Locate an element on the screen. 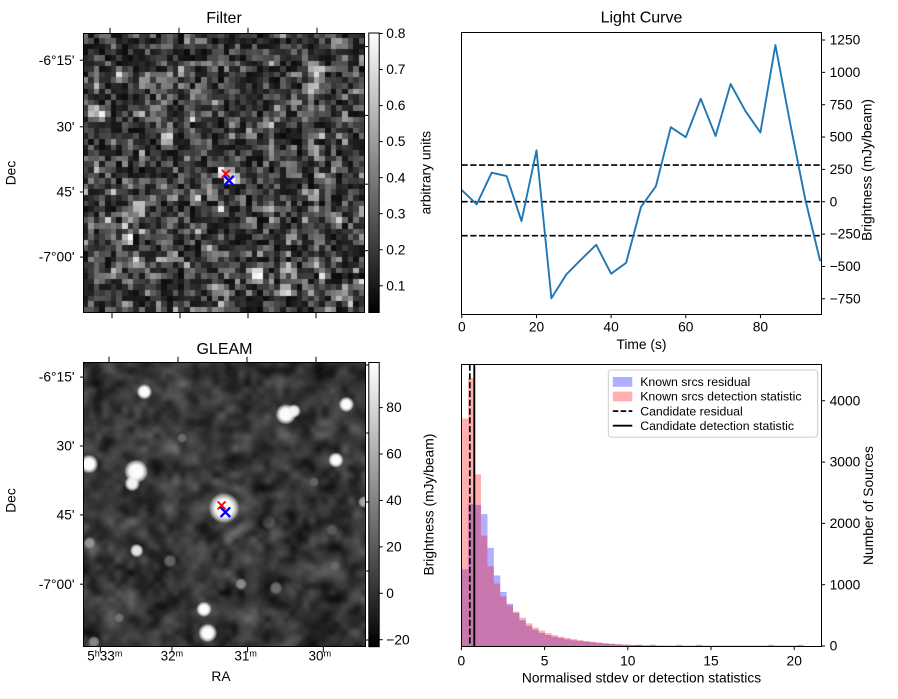 Image resolution: width=898 pixels, height=699 pixels. svg-text: arbitrary units is located at coordinates (426, 173).